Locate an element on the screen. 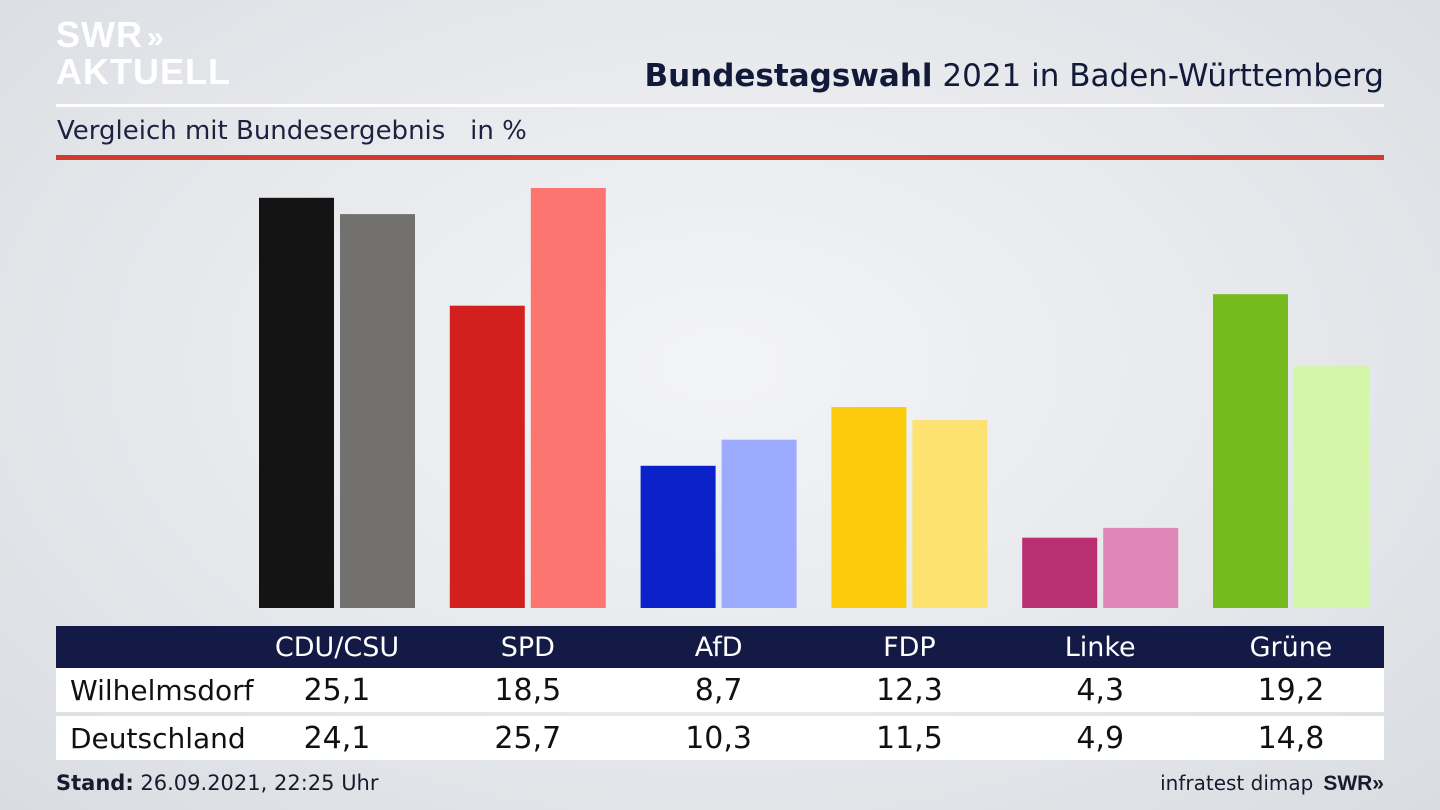 The width and height of the screenshot is (1440, 810). table-cell-value: 10,3 is located at coordinates (718, 738).